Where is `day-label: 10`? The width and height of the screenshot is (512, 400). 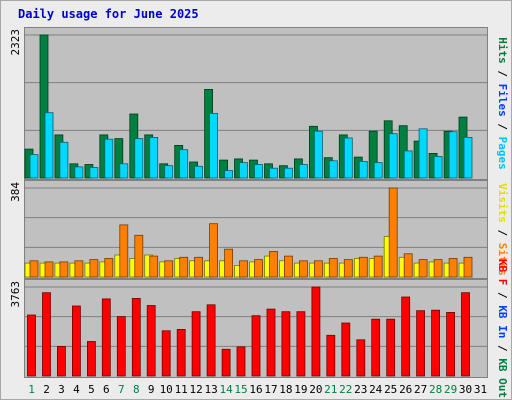 day-label: 10 is located at coordinates (166, 389).